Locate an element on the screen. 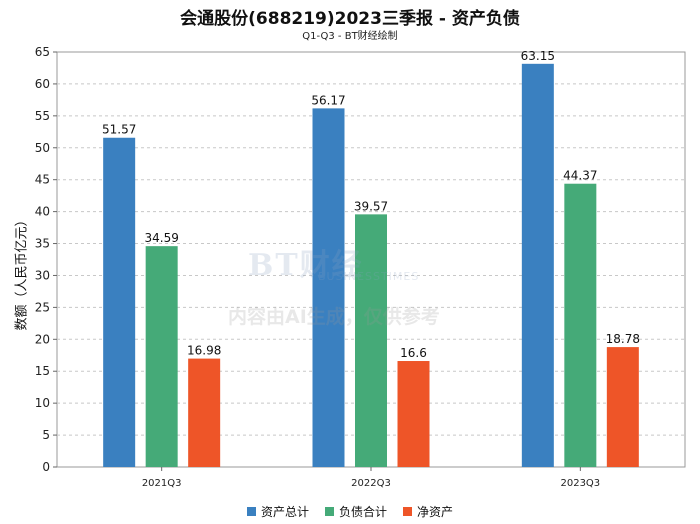 The image size is (700, 524). data-label: 51.57 is located at coordinates (119, 130).